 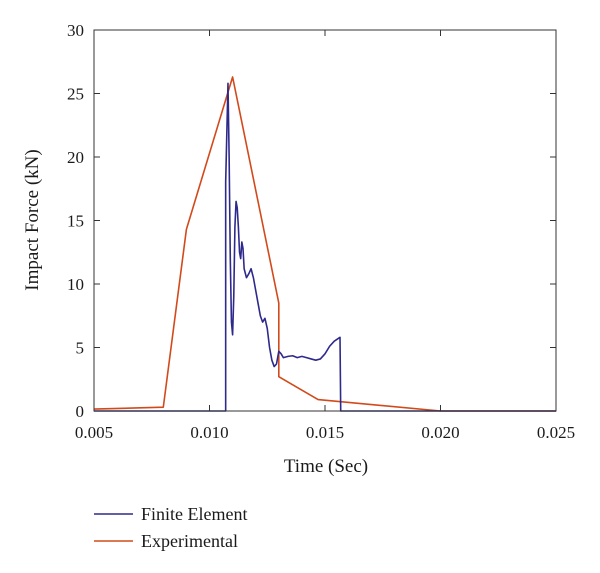 I want to click on y-tick-label: 10, so click(x=75, y=284).